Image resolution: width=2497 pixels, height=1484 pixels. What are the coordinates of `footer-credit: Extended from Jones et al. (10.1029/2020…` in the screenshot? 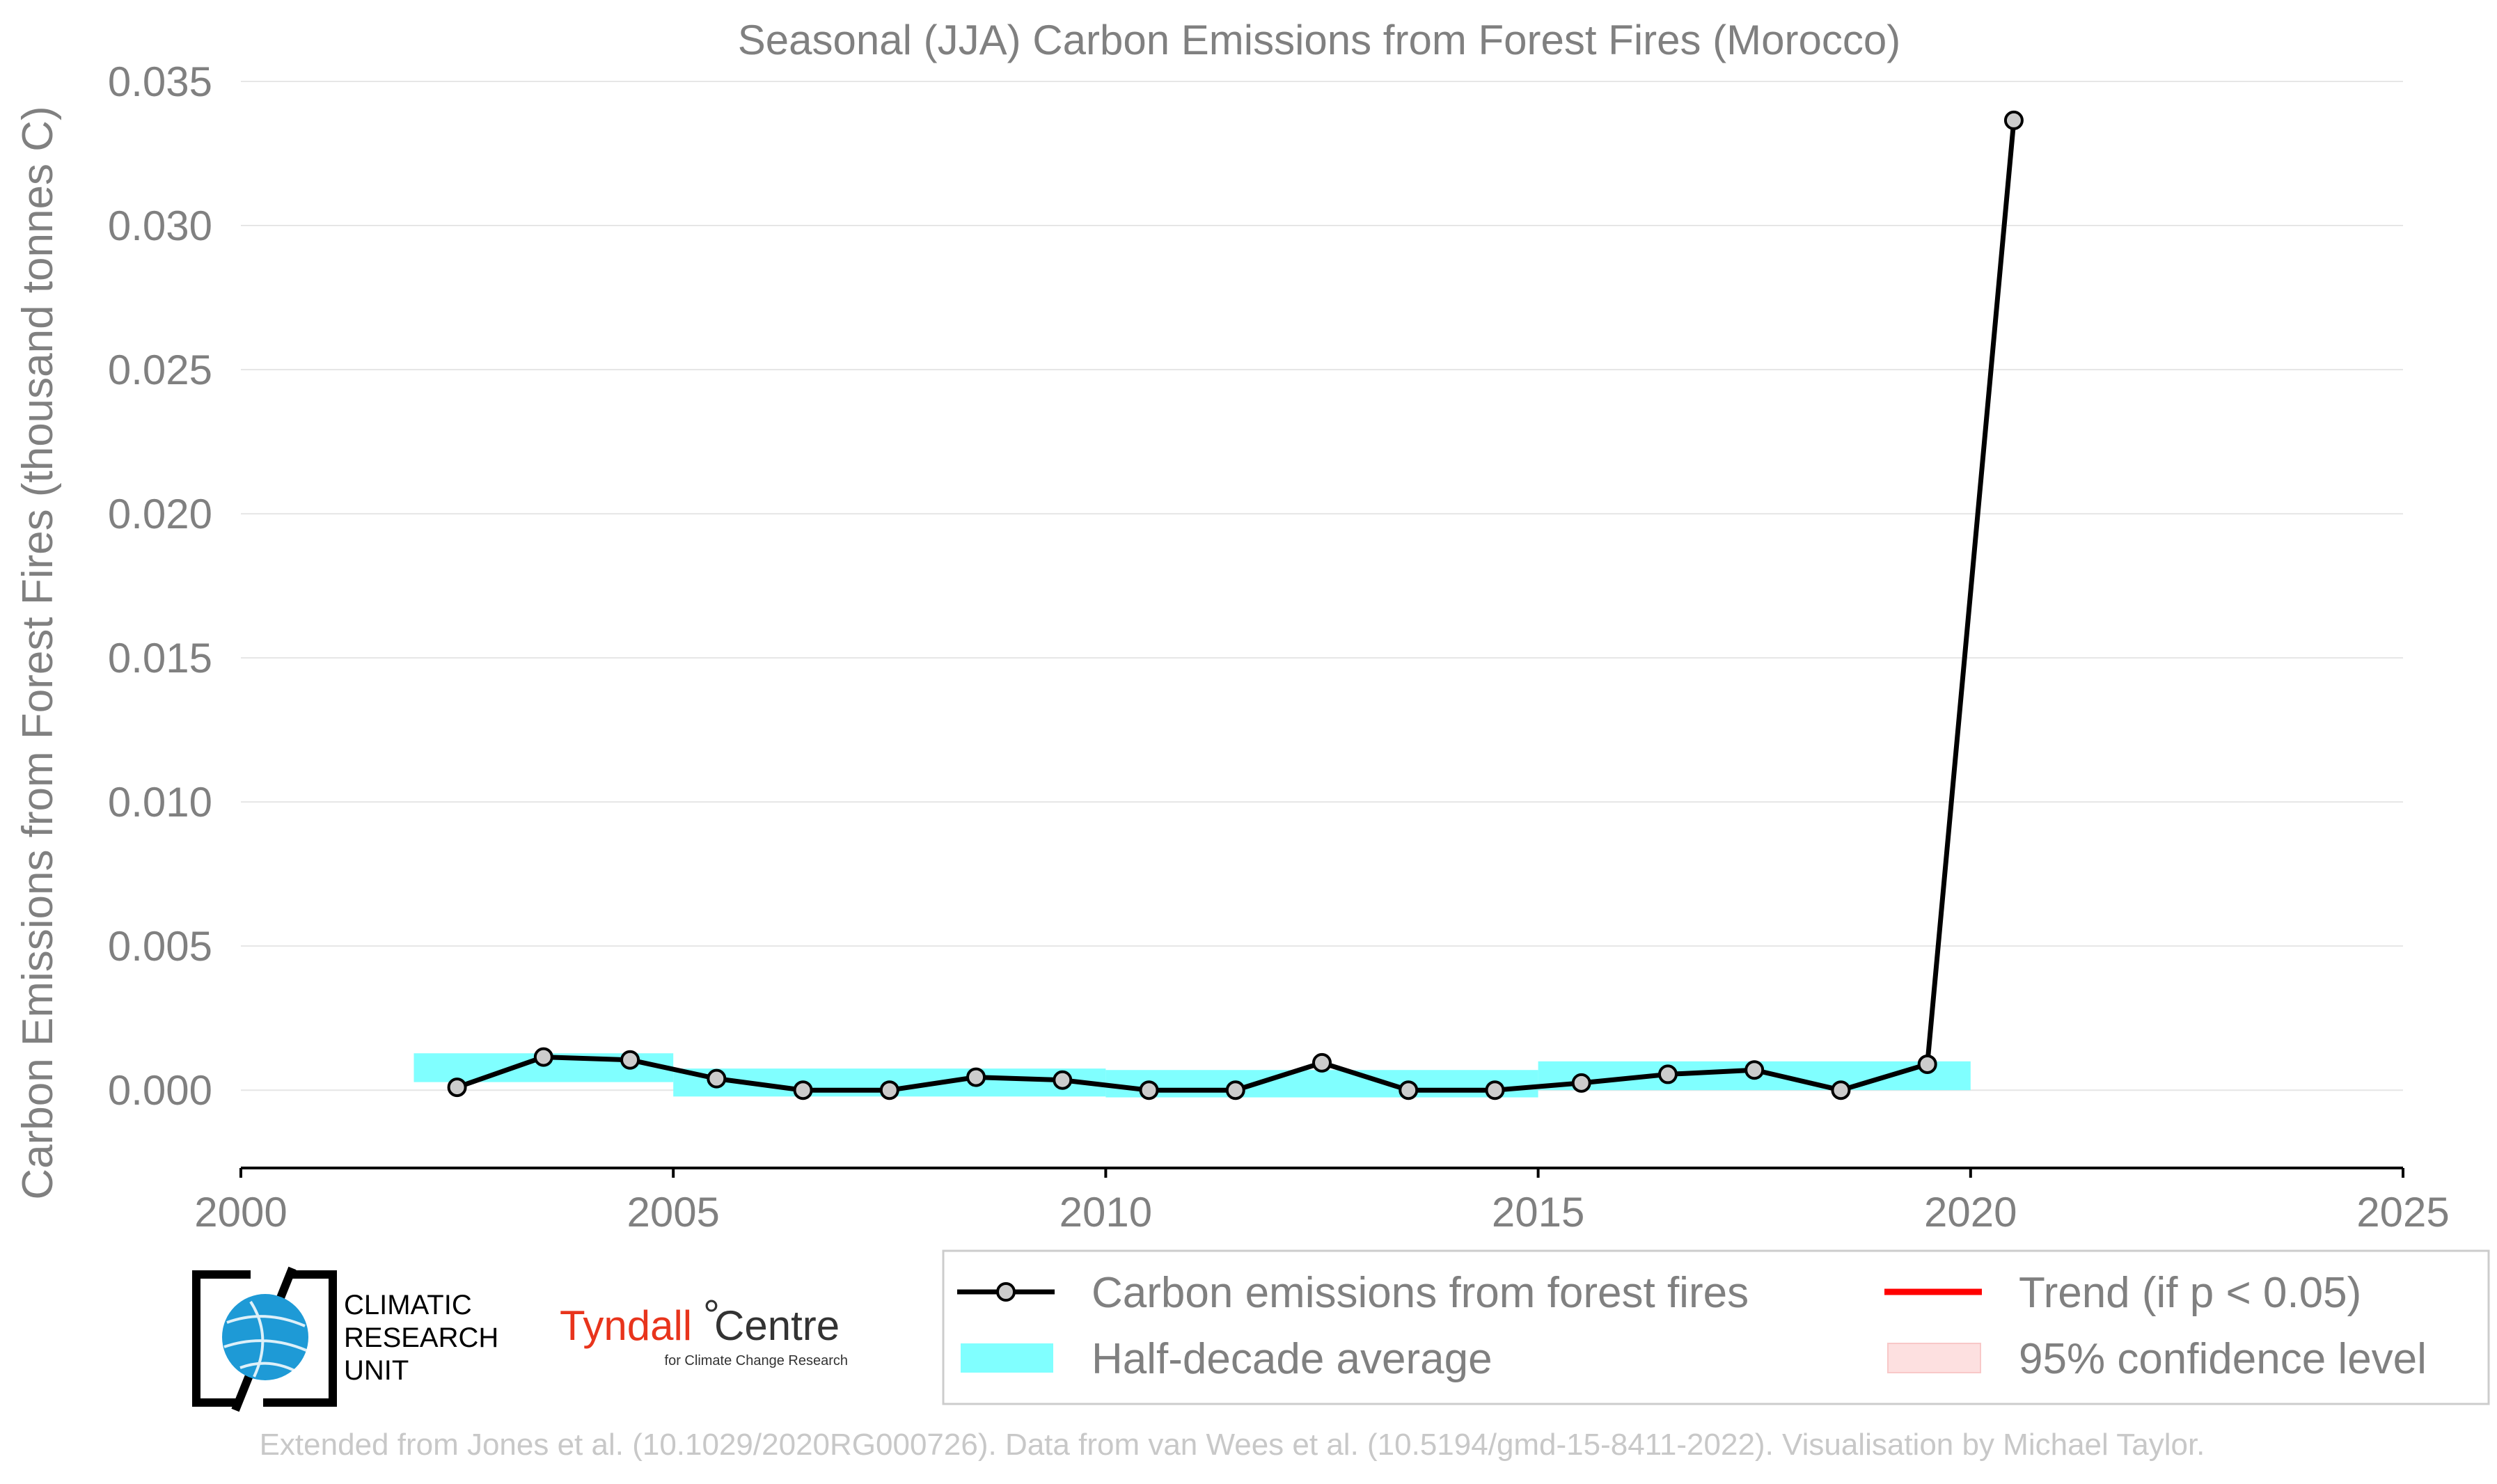 It's located at (1232, 1445).